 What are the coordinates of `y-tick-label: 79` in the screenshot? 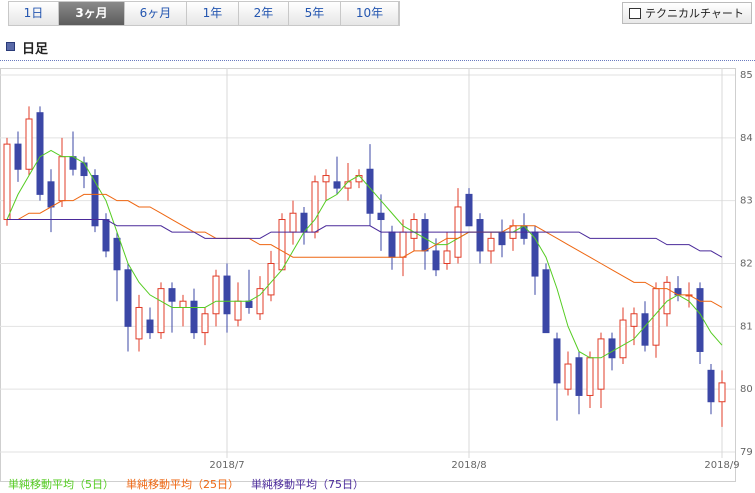 It's located at (746, 452).